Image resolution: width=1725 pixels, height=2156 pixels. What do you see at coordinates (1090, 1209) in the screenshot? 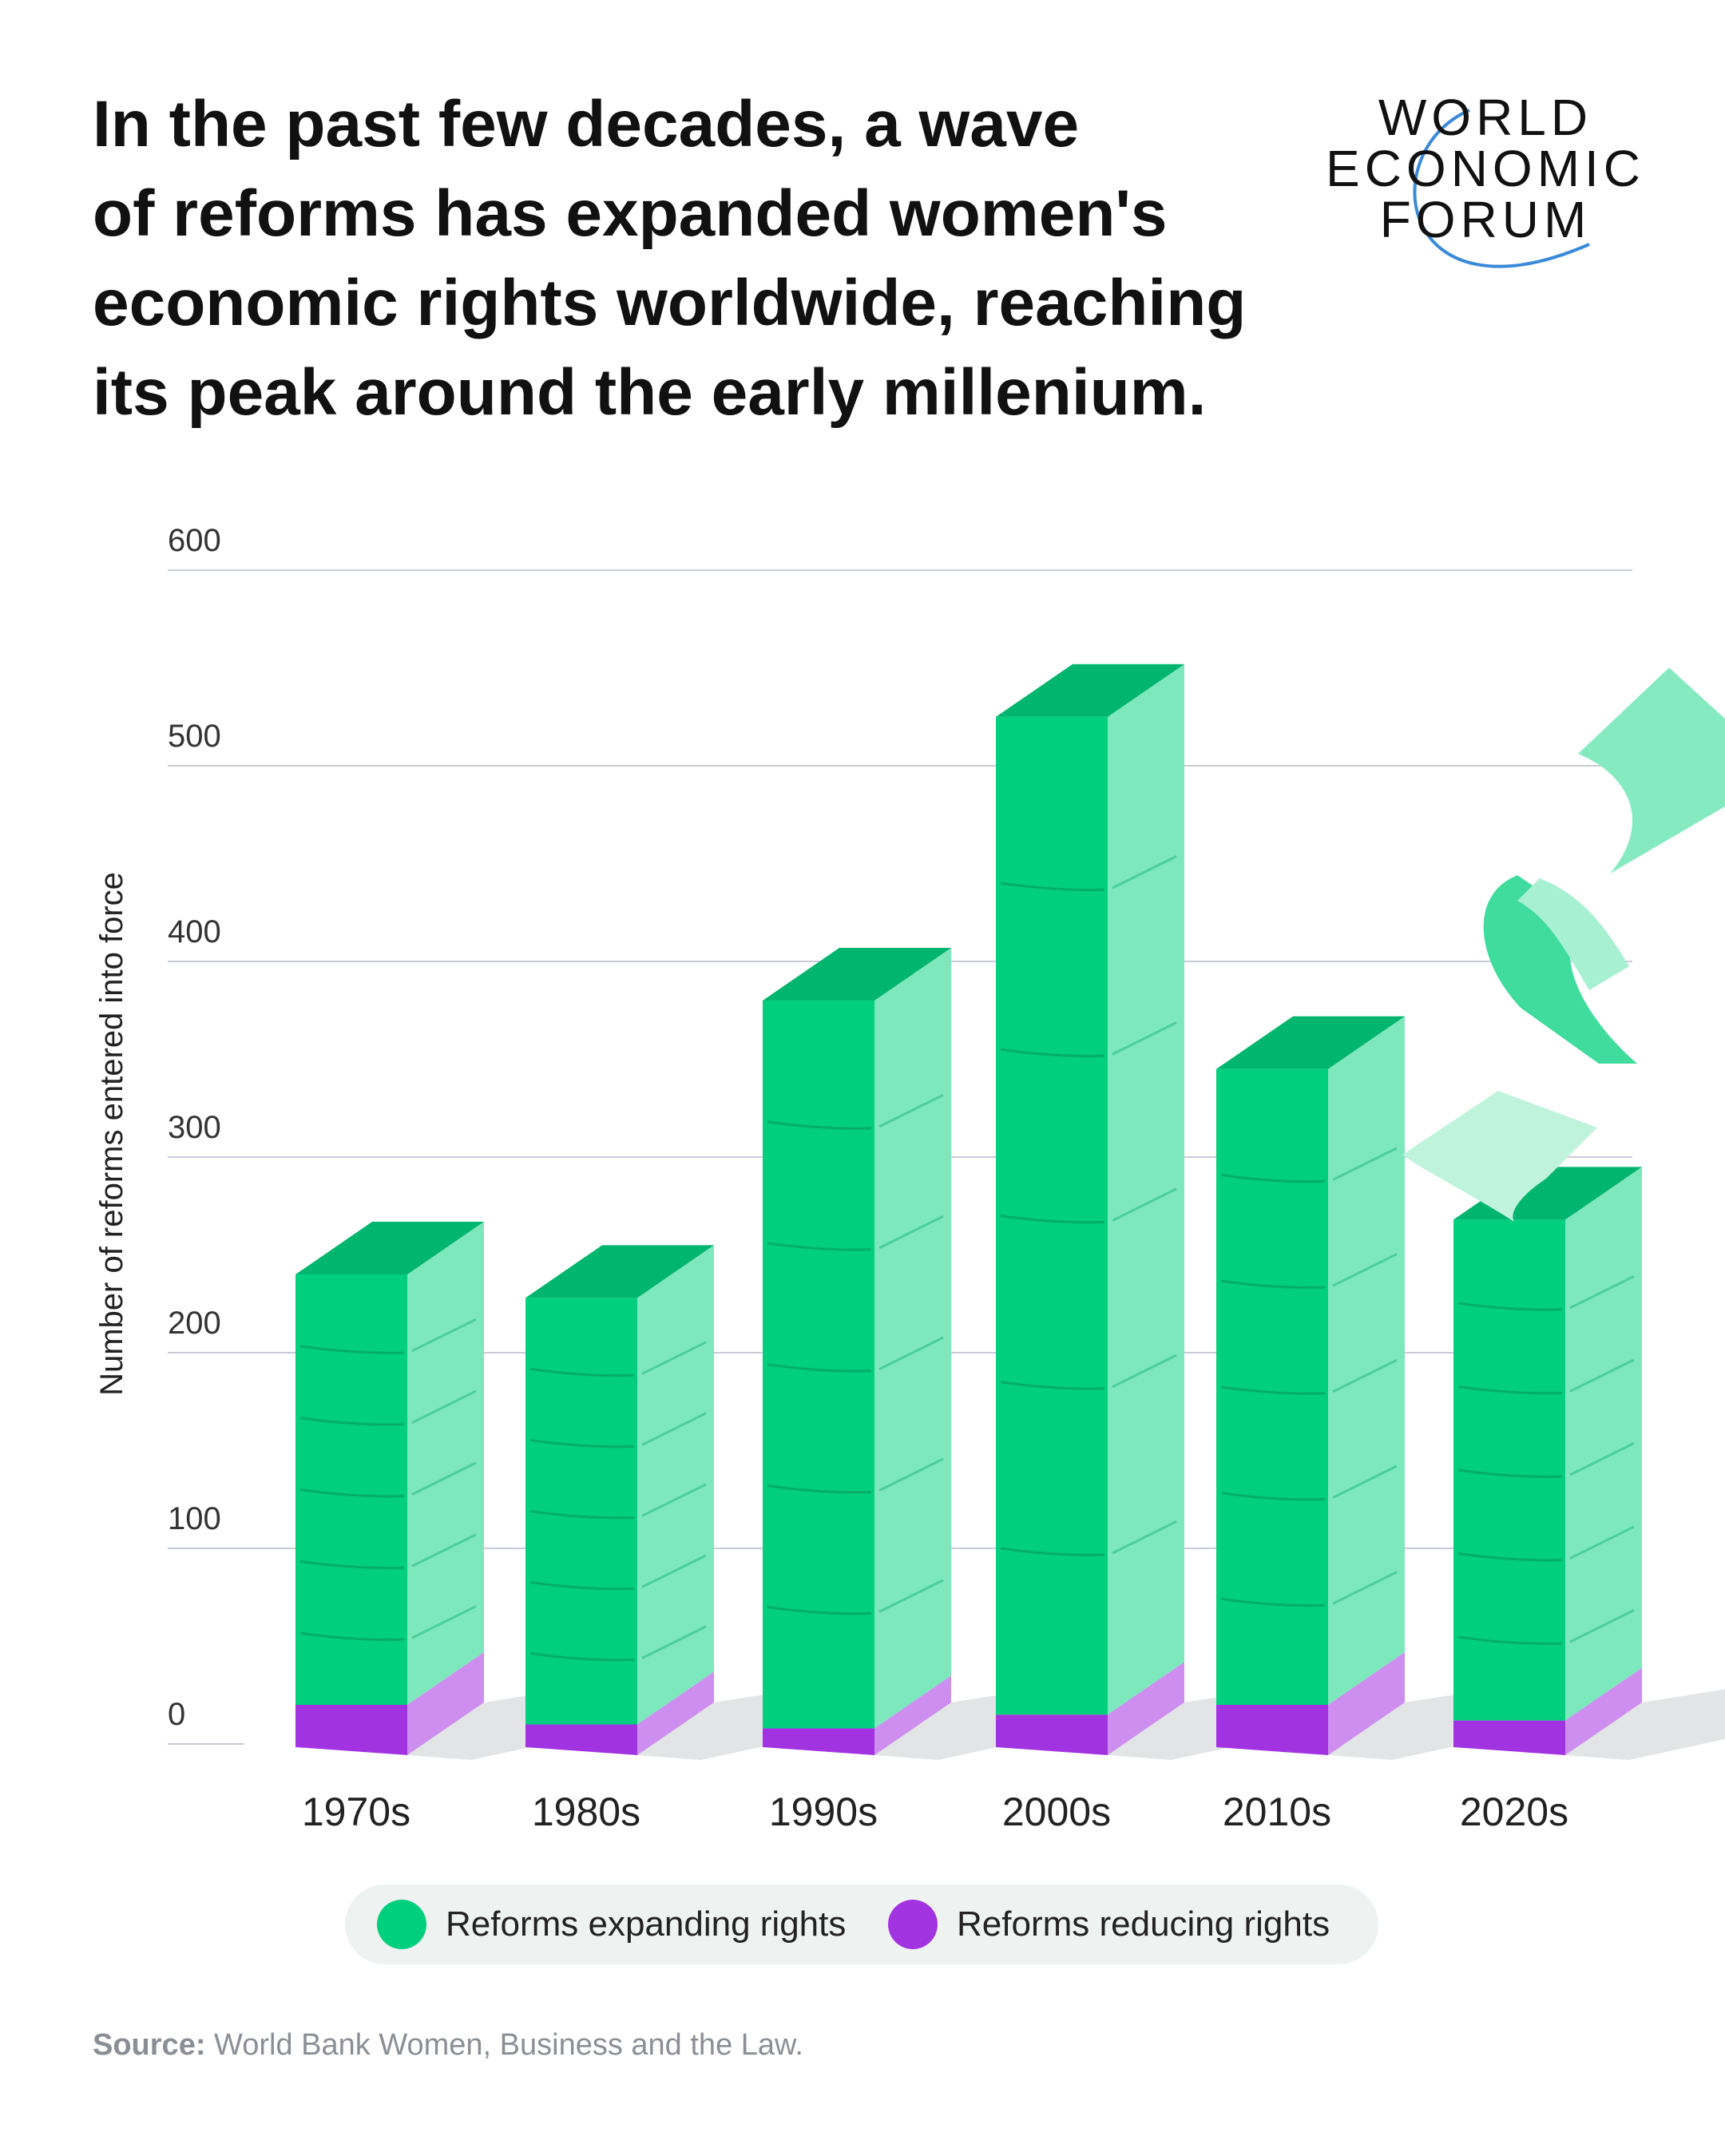
I see `bar-2000s` at bounding box center [1090, 1209].